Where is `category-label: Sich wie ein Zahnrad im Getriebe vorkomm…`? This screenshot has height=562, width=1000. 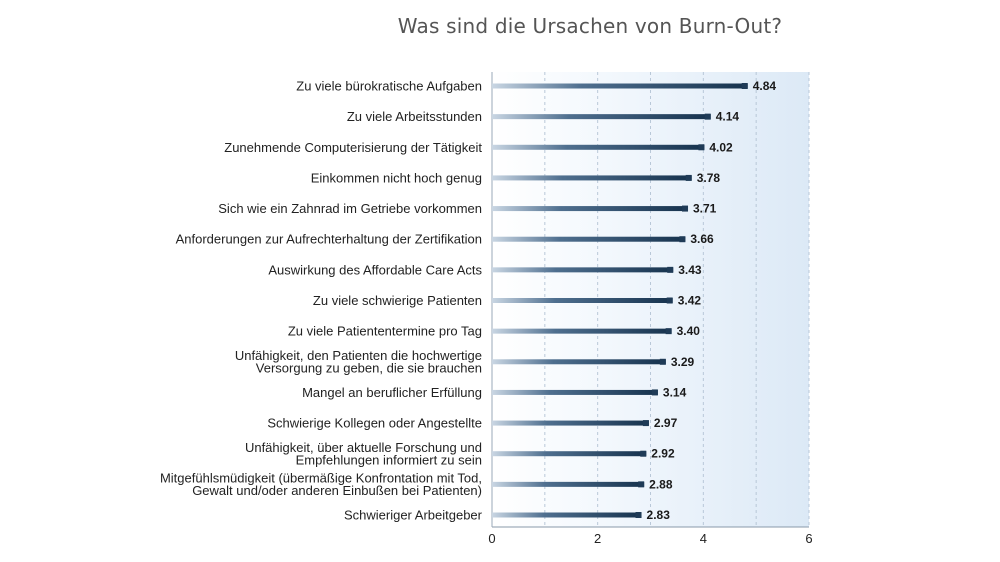 category-label: Sich wie ein Zahnrad im Getriebe vorkomm… is located at coordinates (350, 208).